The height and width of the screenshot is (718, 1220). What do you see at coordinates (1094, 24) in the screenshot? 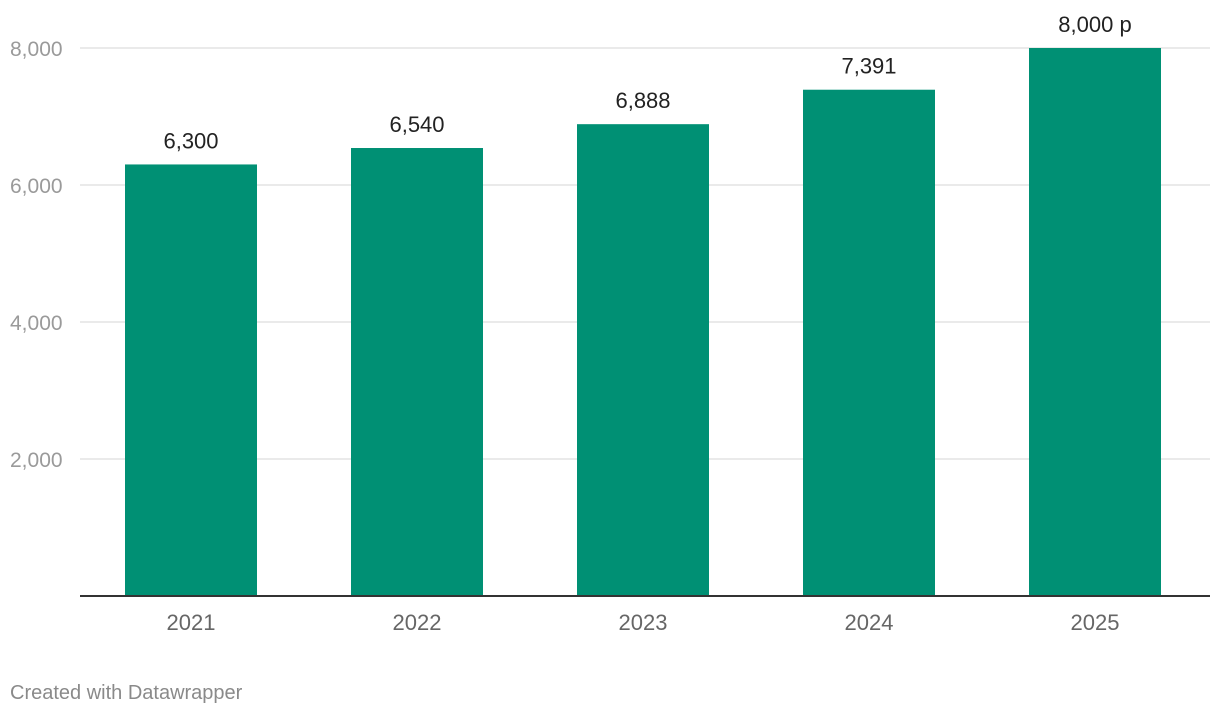
I see `data-label: 8,000 p` at bounding box center [1094, 24].